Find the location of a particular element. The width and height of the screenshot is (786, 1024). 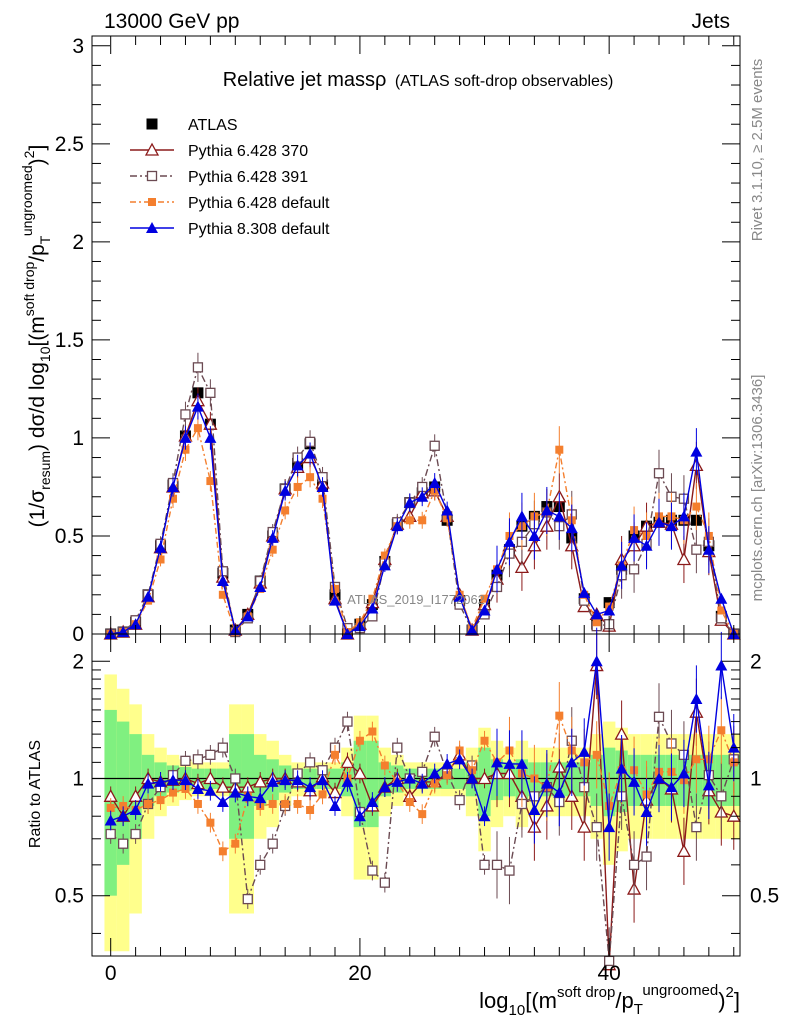

side-text-top: Rivet 3.1.10, ≥ 2.5M events is located at coordinates (757, 150).